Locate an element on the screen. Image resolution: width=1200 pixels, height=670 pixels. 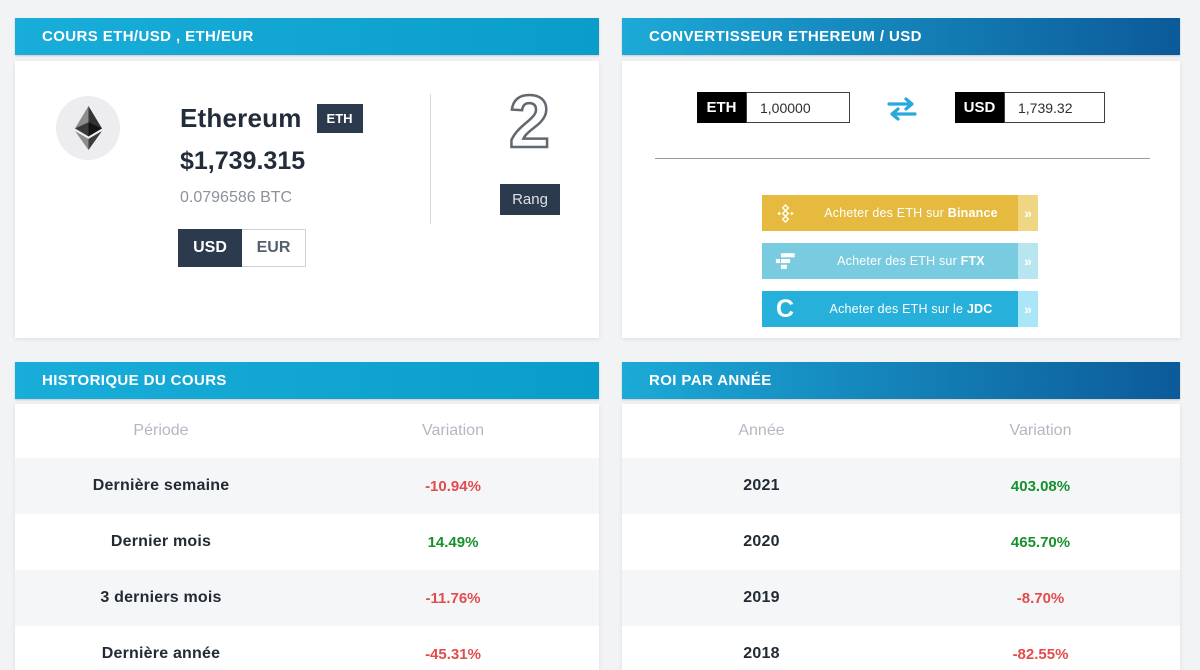
row-value: -45.31% is located at coordinates (453, 654).